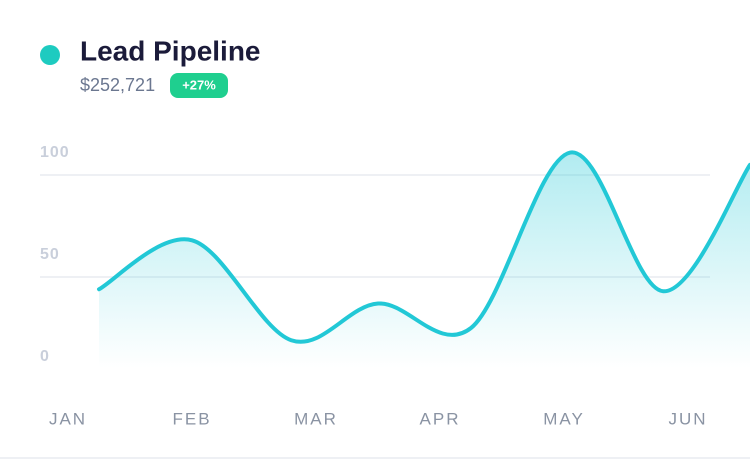 The height and width of the screenshot is (460, 750). I want to click on change-badge, so click(199, 85).